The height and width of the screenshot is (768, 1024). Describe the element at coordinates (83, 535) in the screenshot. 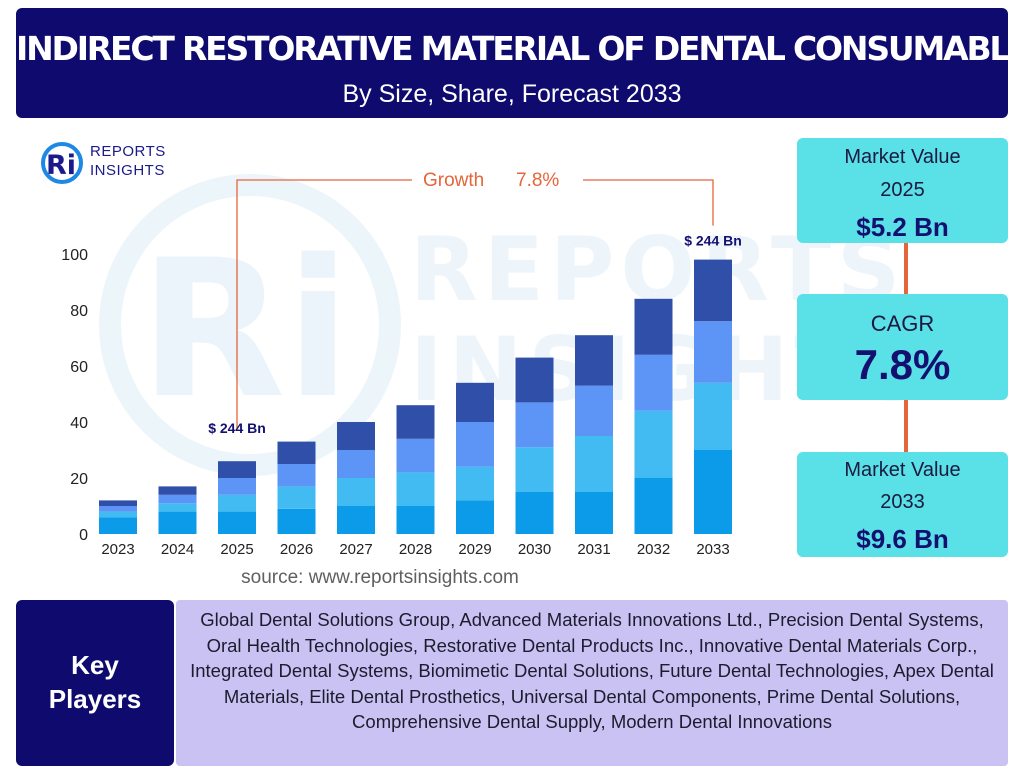

I see `y-tick-label: 0` at that location.